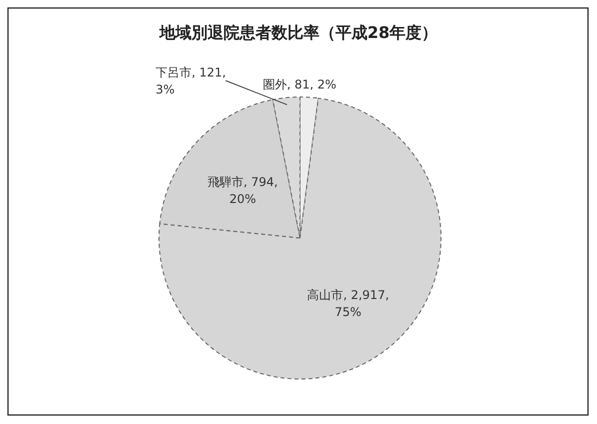 The width and height of the screenshot is (597, 424). Describe the element at coordinates (298, 32) in the screenshot. I see `chart-title: 地域別退院患者数比率（平成28年度）` at that location.